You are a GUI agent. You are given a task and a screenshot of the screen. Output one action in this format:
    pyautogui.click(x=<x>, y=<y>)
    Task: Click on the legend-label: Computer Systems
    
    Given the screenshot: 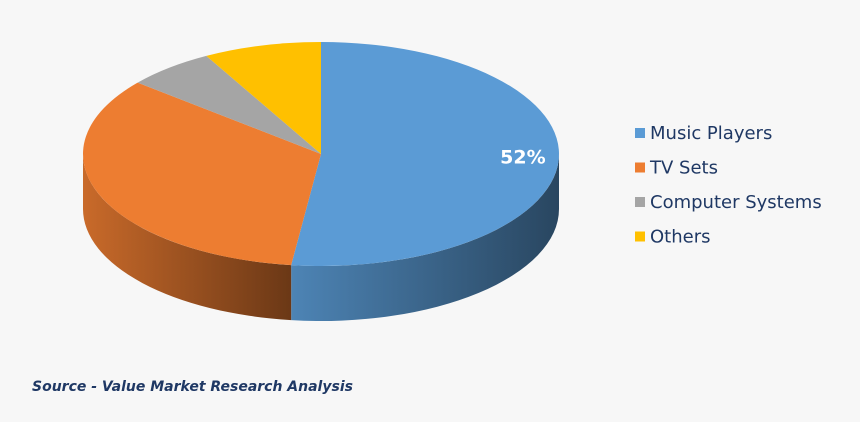 What is the action you would take?
    pyautogui.click(x=736, y=202)
    